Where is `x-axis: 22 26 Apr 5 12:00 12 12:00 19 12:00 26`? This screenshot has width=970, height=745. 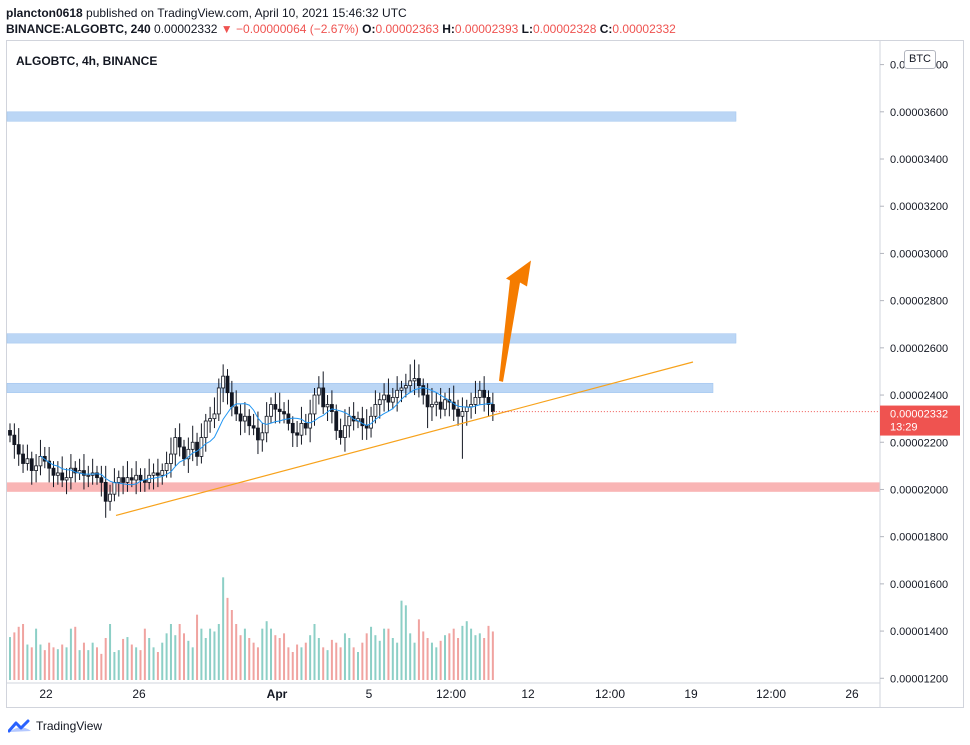 x-axis: 22 26 Apr 5 12:00 12 12:00 19 12:00 26 is located at coordinates (443, 691).